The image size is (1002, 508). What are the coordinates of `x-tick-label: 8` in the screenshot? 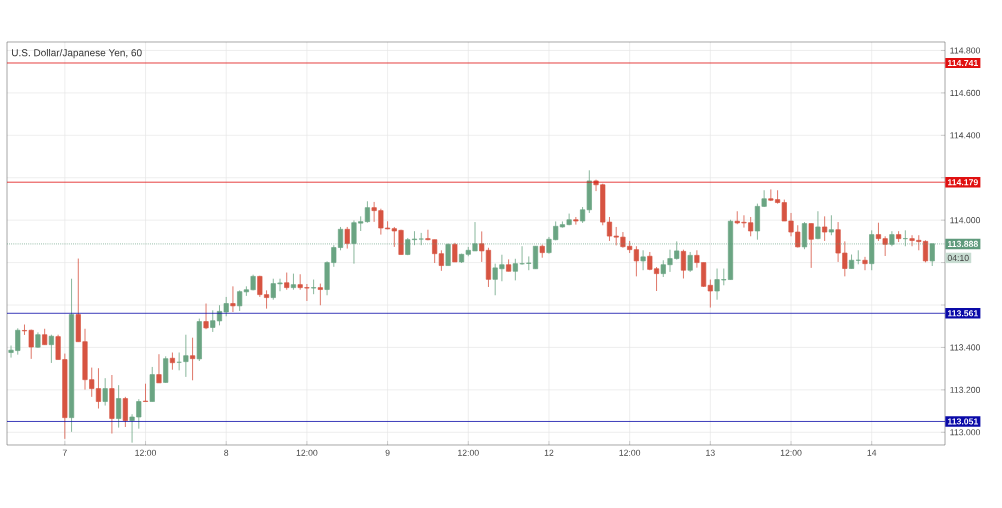 It's located at (226, 452).